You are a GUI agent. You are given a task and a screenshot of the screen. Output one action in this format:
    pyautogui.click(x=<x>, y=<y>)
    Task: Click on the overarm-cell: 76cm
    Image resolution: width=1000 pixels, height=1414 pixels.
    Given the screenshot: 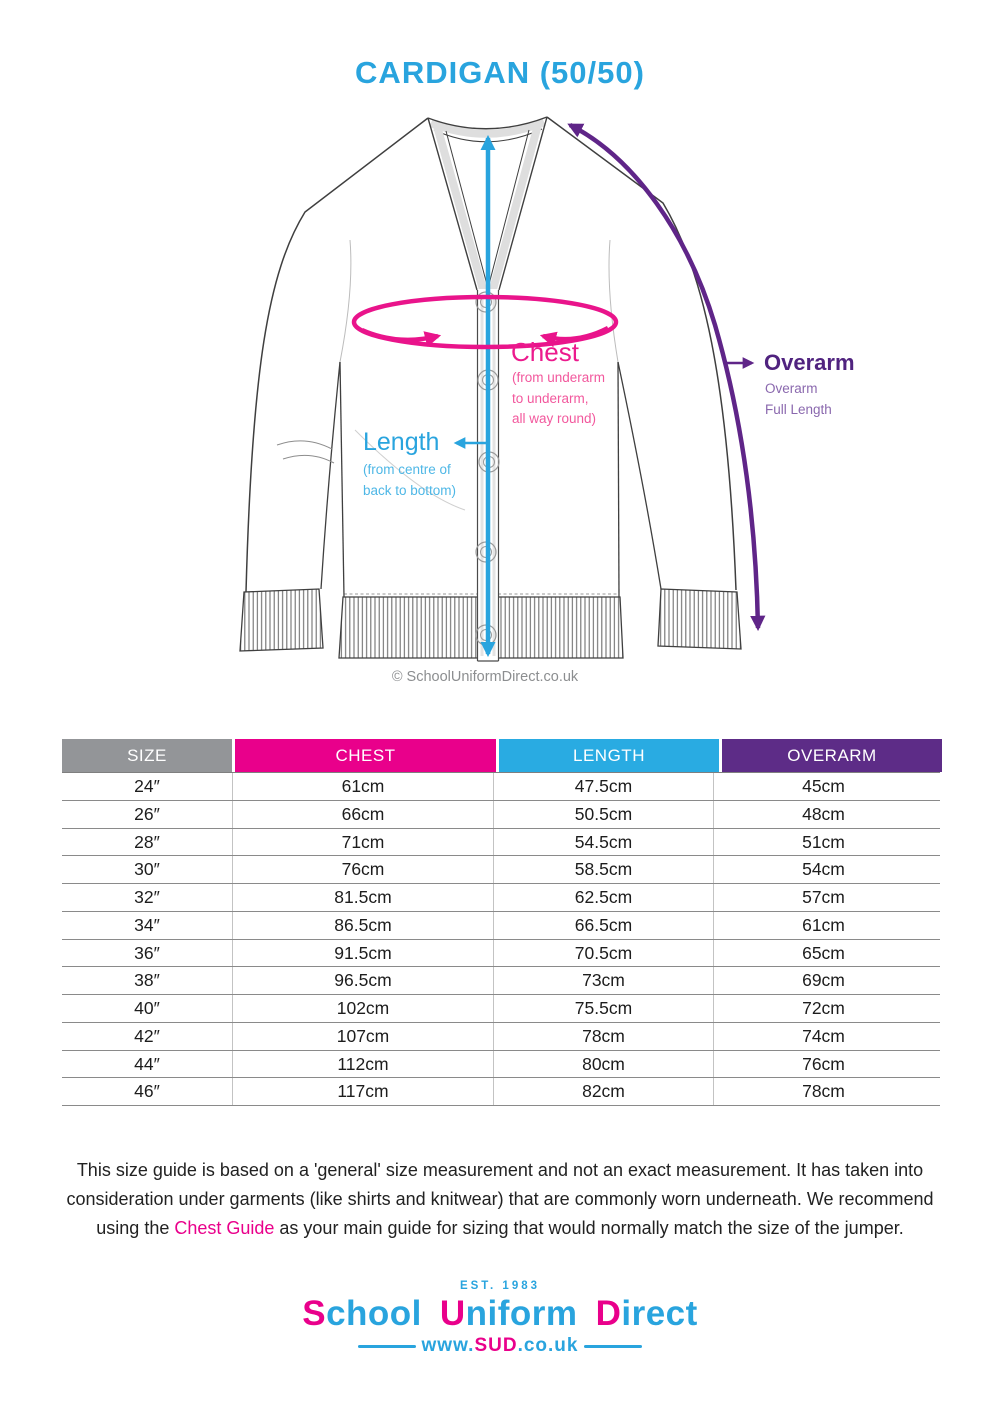 What is the action you would take?
    pyautogui.click(x=823, y=1064)
    